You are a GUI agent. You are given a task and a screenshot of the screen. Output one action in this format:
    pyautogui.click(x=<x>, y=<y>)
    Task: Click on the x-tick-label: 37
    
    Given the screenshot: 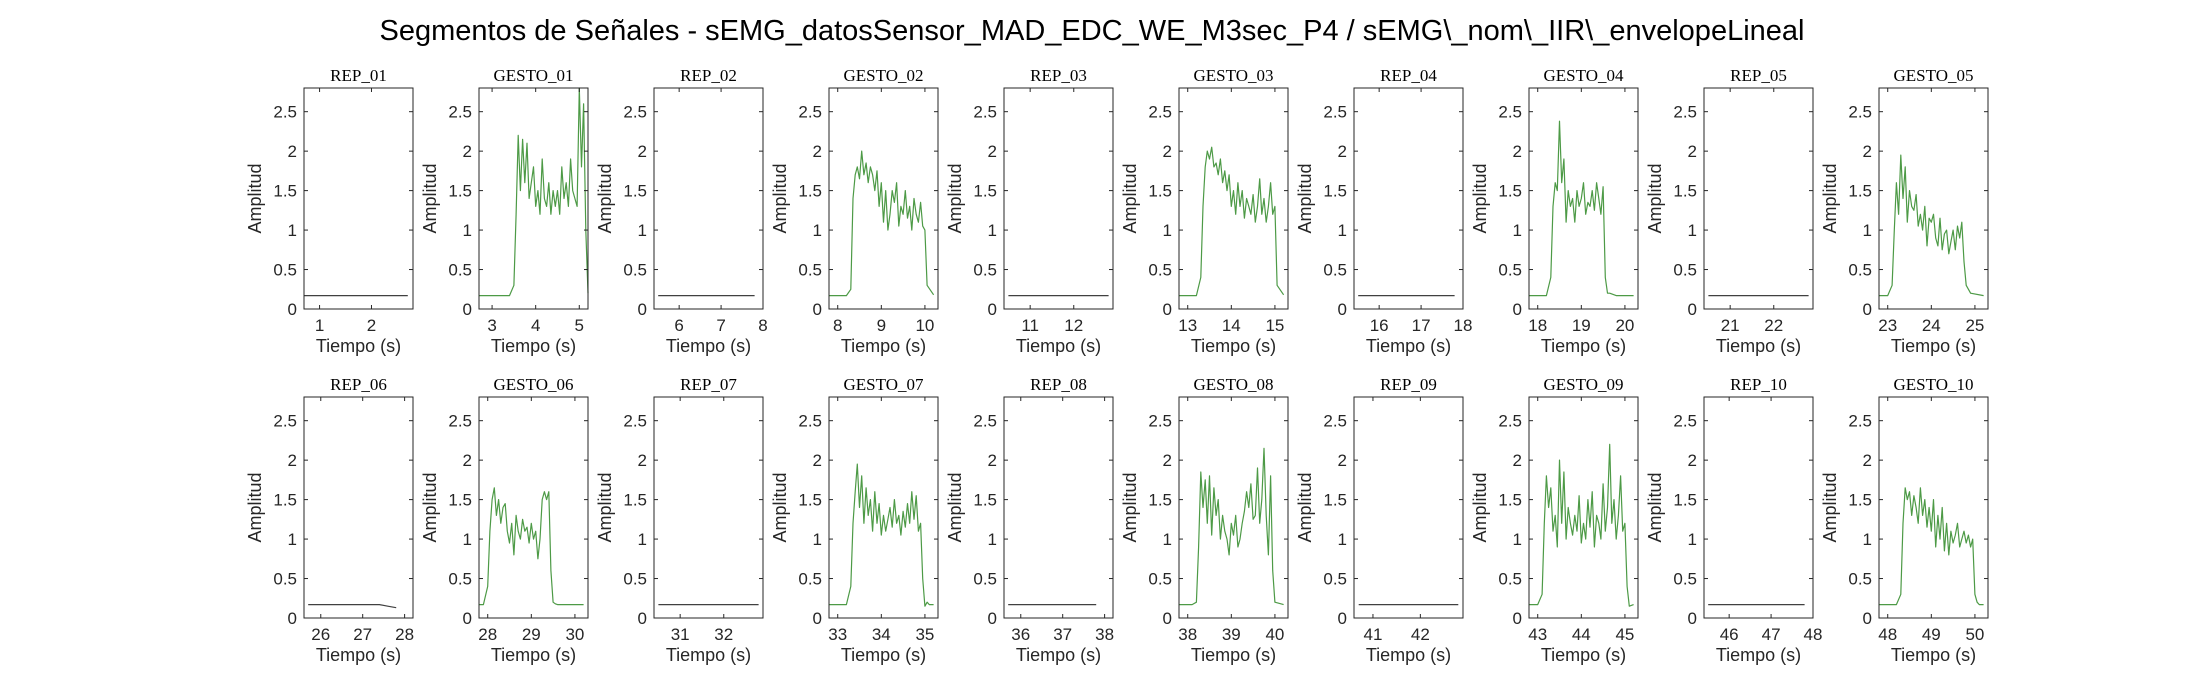 What is the action you would take?
    pyautogui.click(x=1062, y=634)
    